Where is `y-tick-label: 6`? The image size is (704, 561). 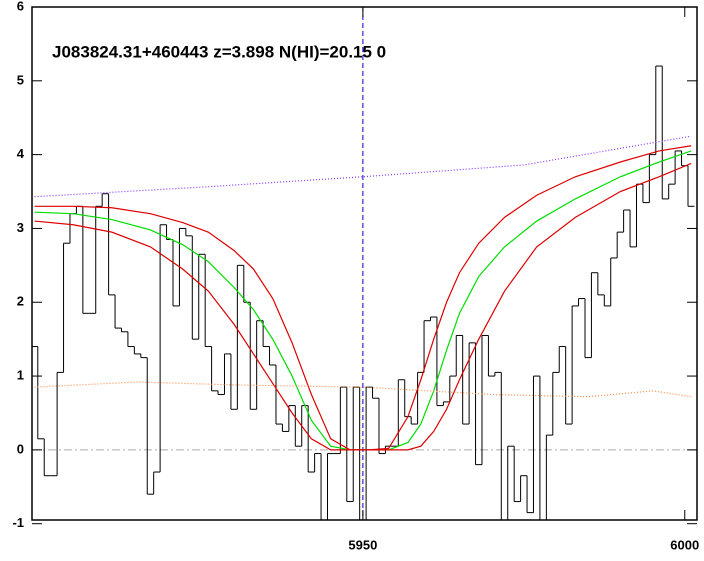 y-tick-label: 6 is located at coordinates (20, 6).